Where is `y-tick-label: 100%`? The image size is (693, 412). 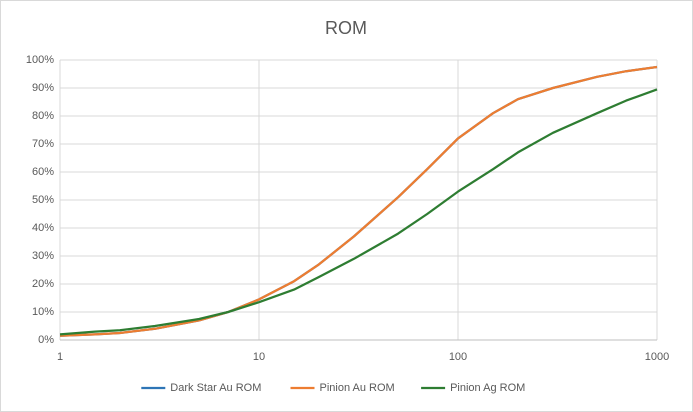 y-tick-label: 100% is located at coordinates (40, 60).